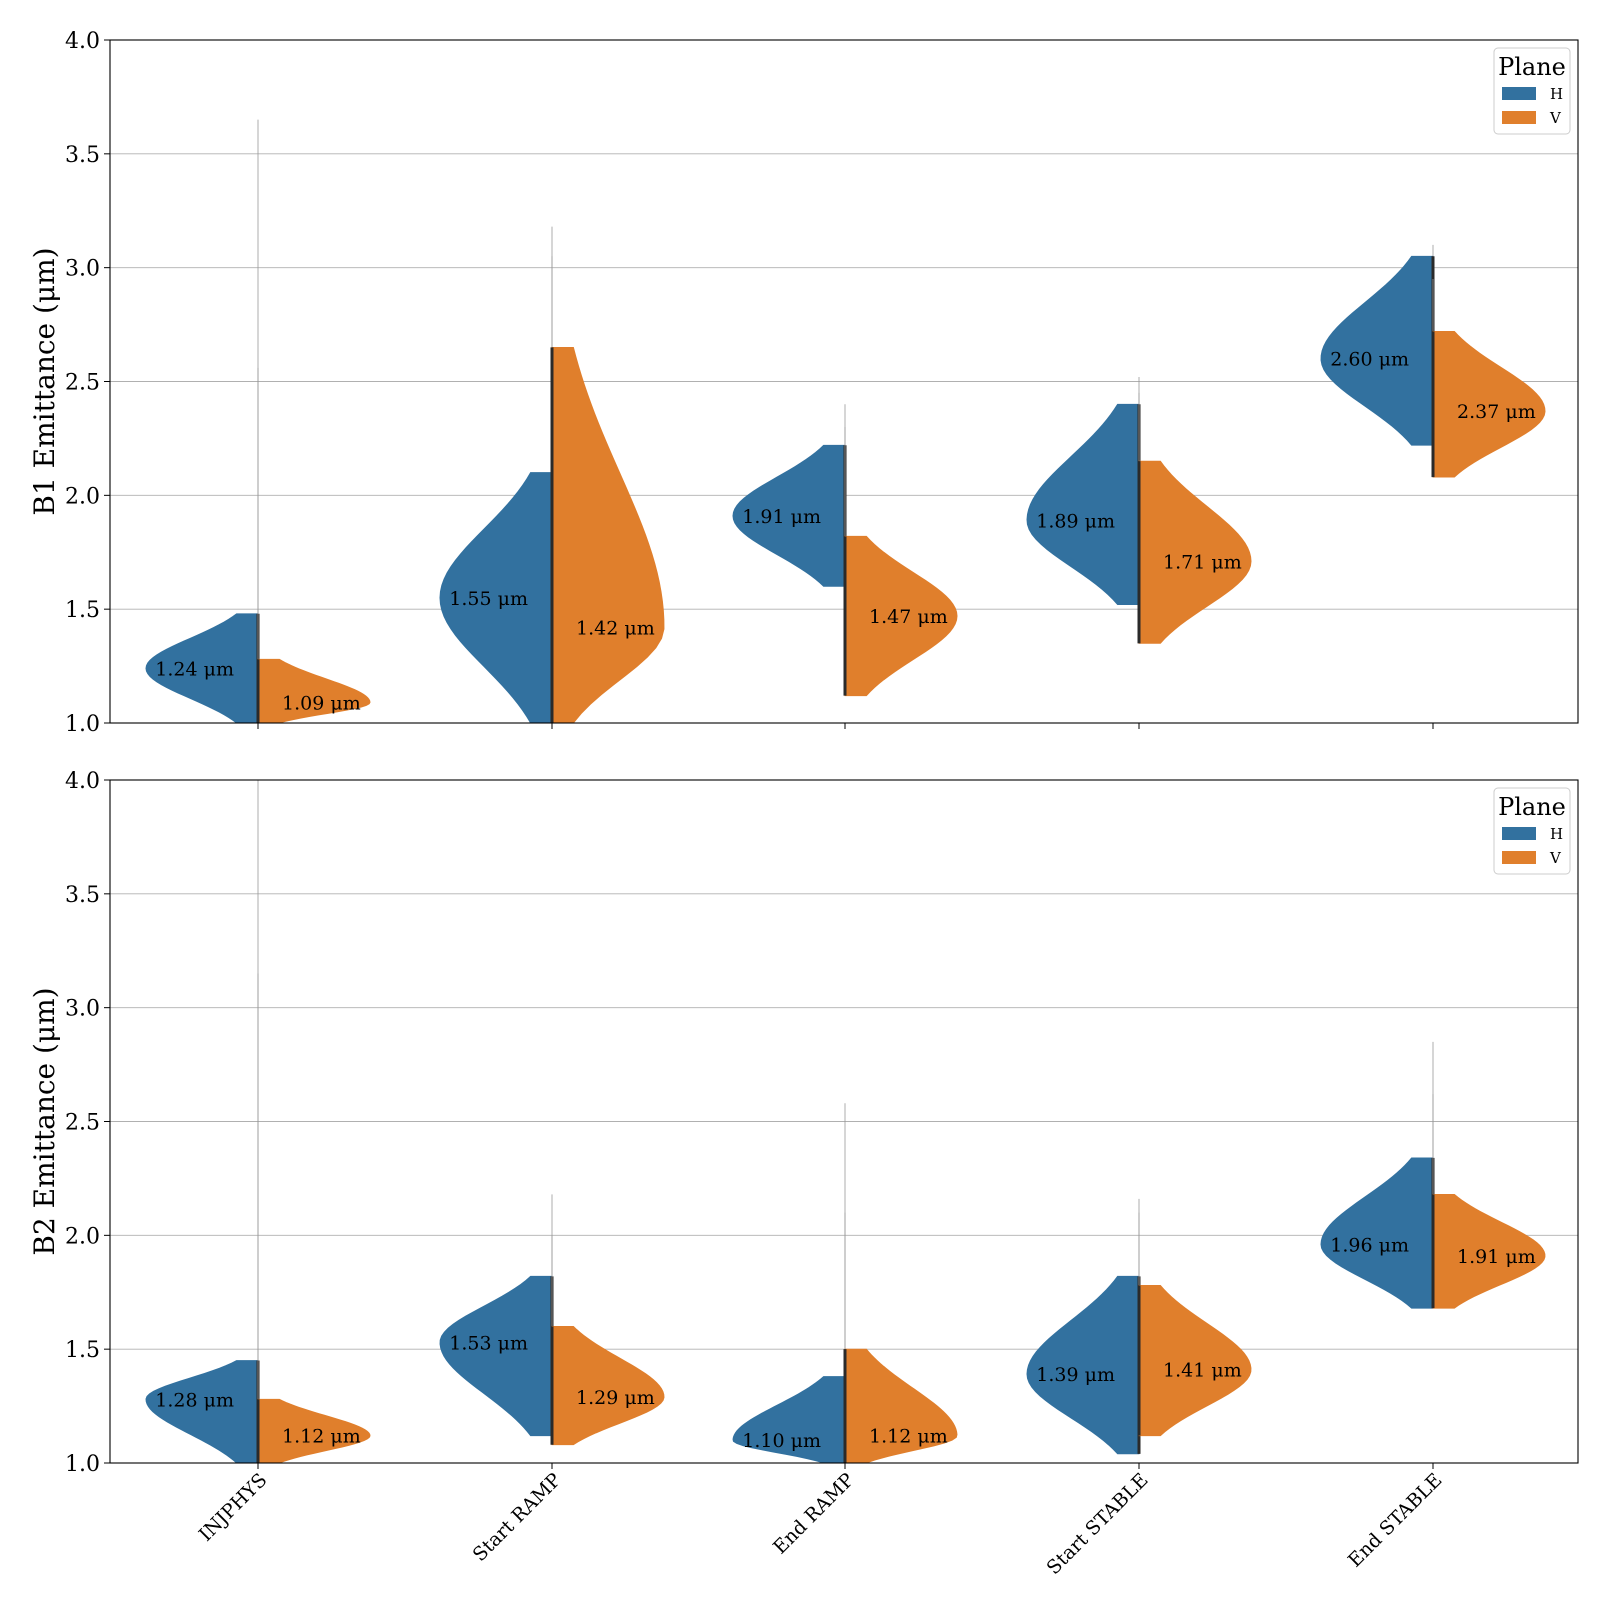  Describe the element at coordinates (1202, 1371) in the screenshot. I see `median-label: 1.41 μm` at that location.